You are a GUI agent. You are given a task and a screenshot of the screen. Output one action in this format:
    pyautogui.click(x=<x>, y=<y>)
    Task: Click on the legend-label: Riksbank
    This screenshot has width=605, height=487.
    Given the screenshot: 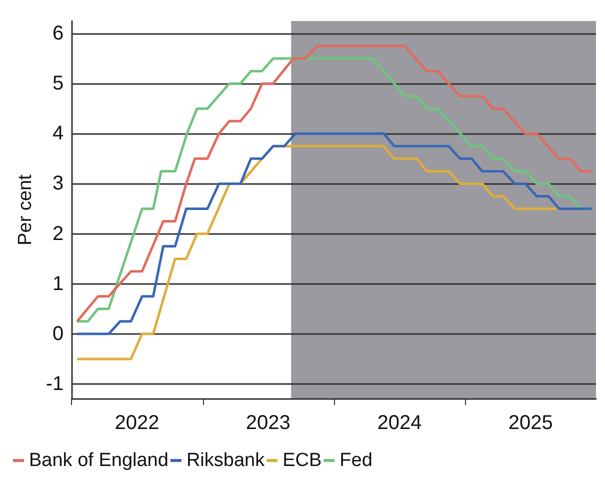 What is the action you would take?
    pyautogui.click(x=226, y=460)
    